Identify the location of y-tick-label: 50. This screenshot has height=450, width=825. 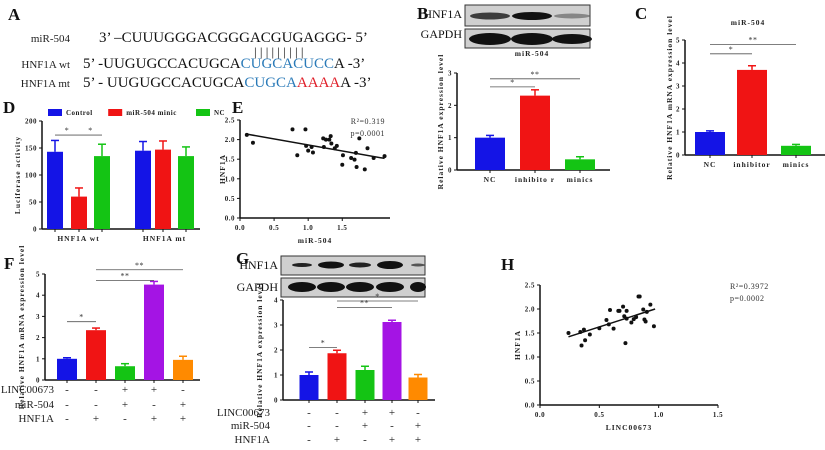
(33, 203).